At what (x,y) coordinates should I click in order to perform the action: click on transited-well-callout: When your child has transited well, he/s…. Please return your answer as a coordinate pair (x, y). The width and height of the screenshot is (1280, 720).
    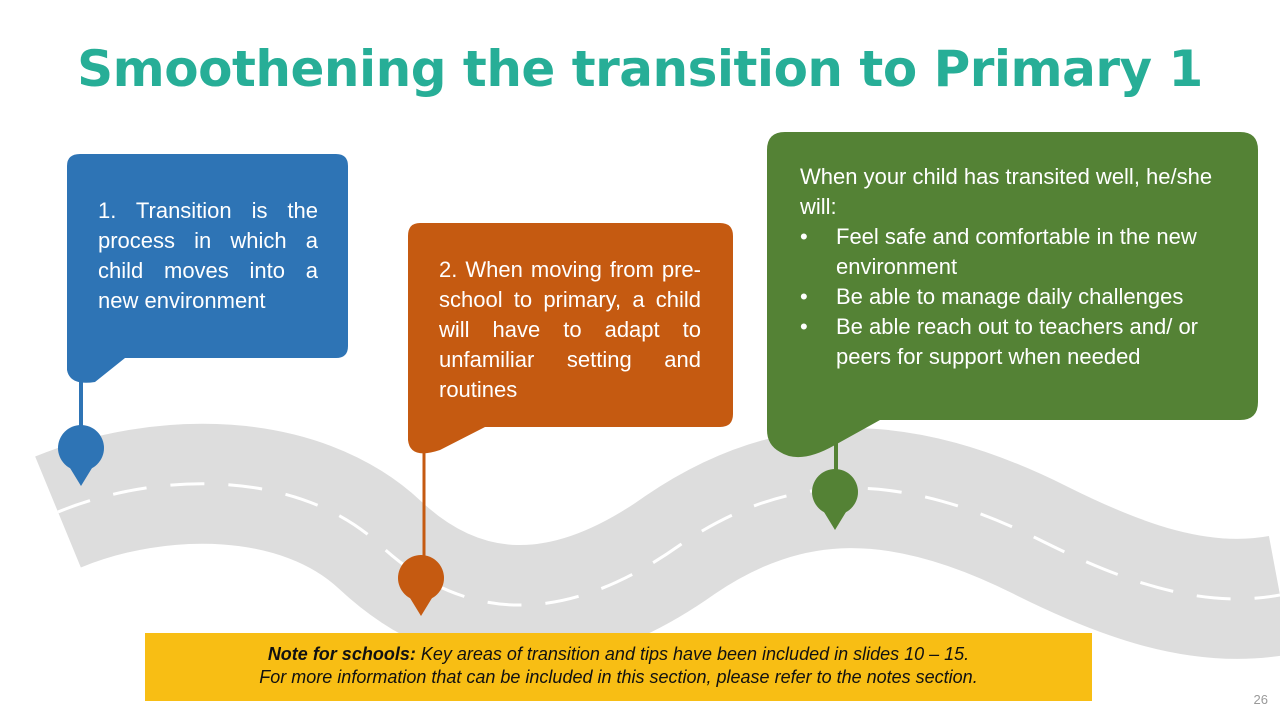
    Looking at the image, I should click on (1025, 267).